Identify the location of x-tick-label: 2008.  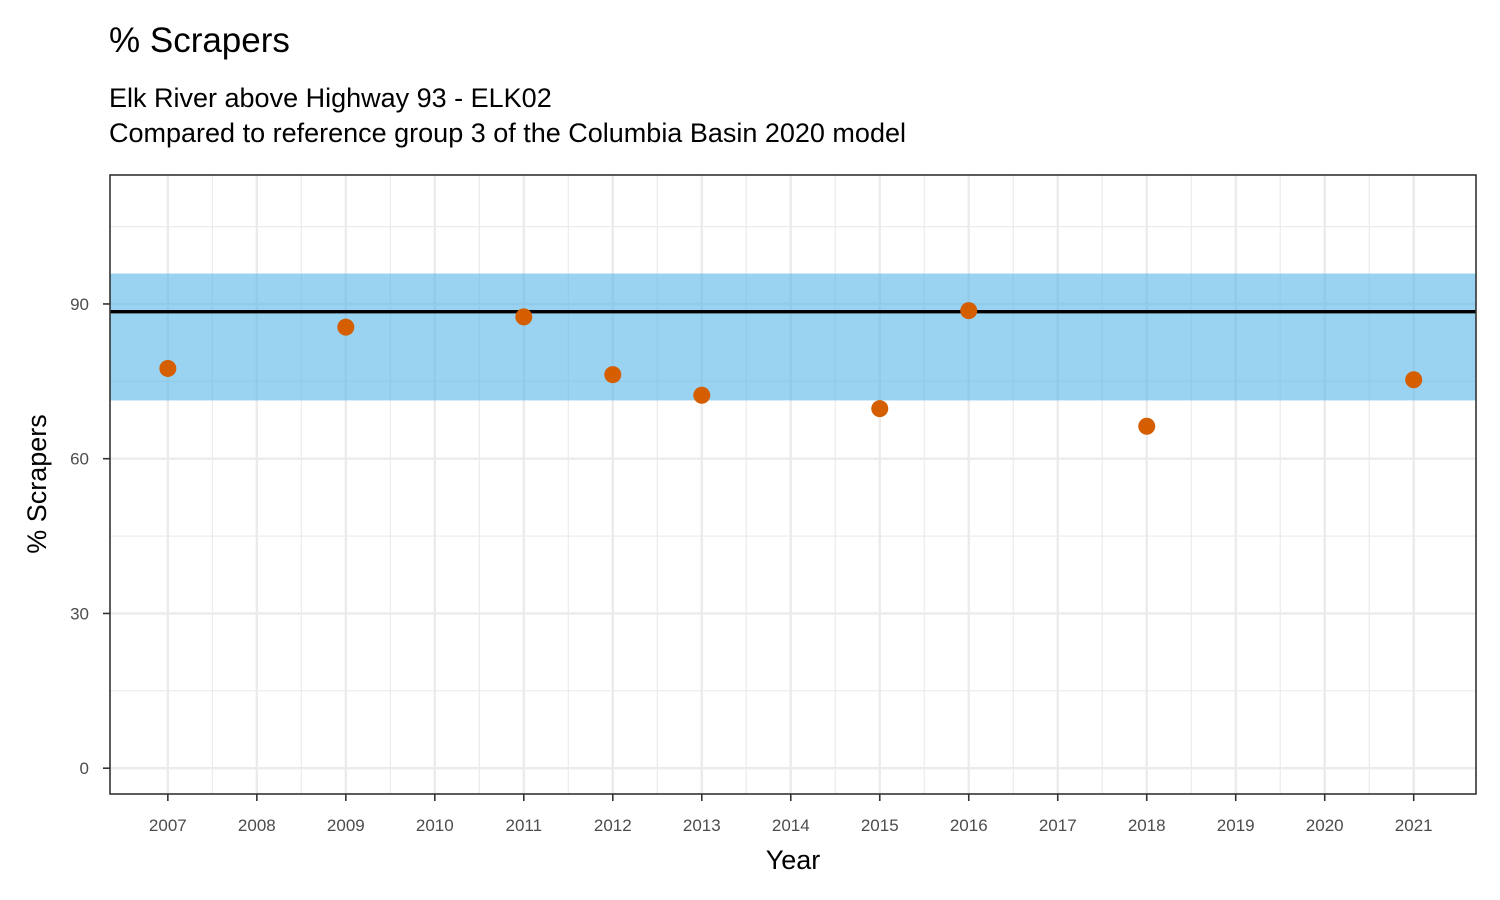
(257, 825).